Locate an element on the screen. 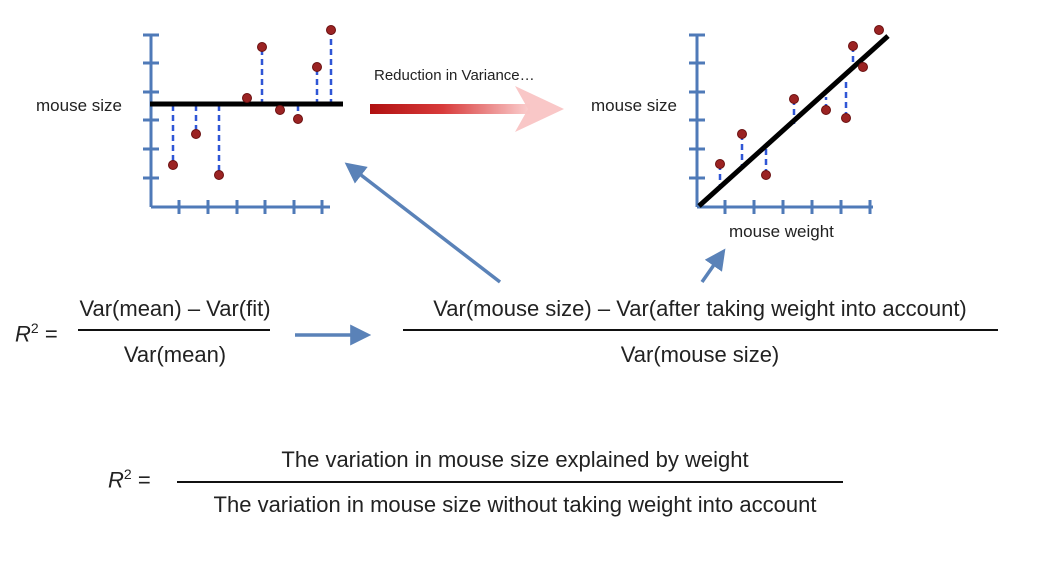 The height and width of the screenshot is (561, 1047). formula-3-fraction-bar is located at coordinates (510, 482).